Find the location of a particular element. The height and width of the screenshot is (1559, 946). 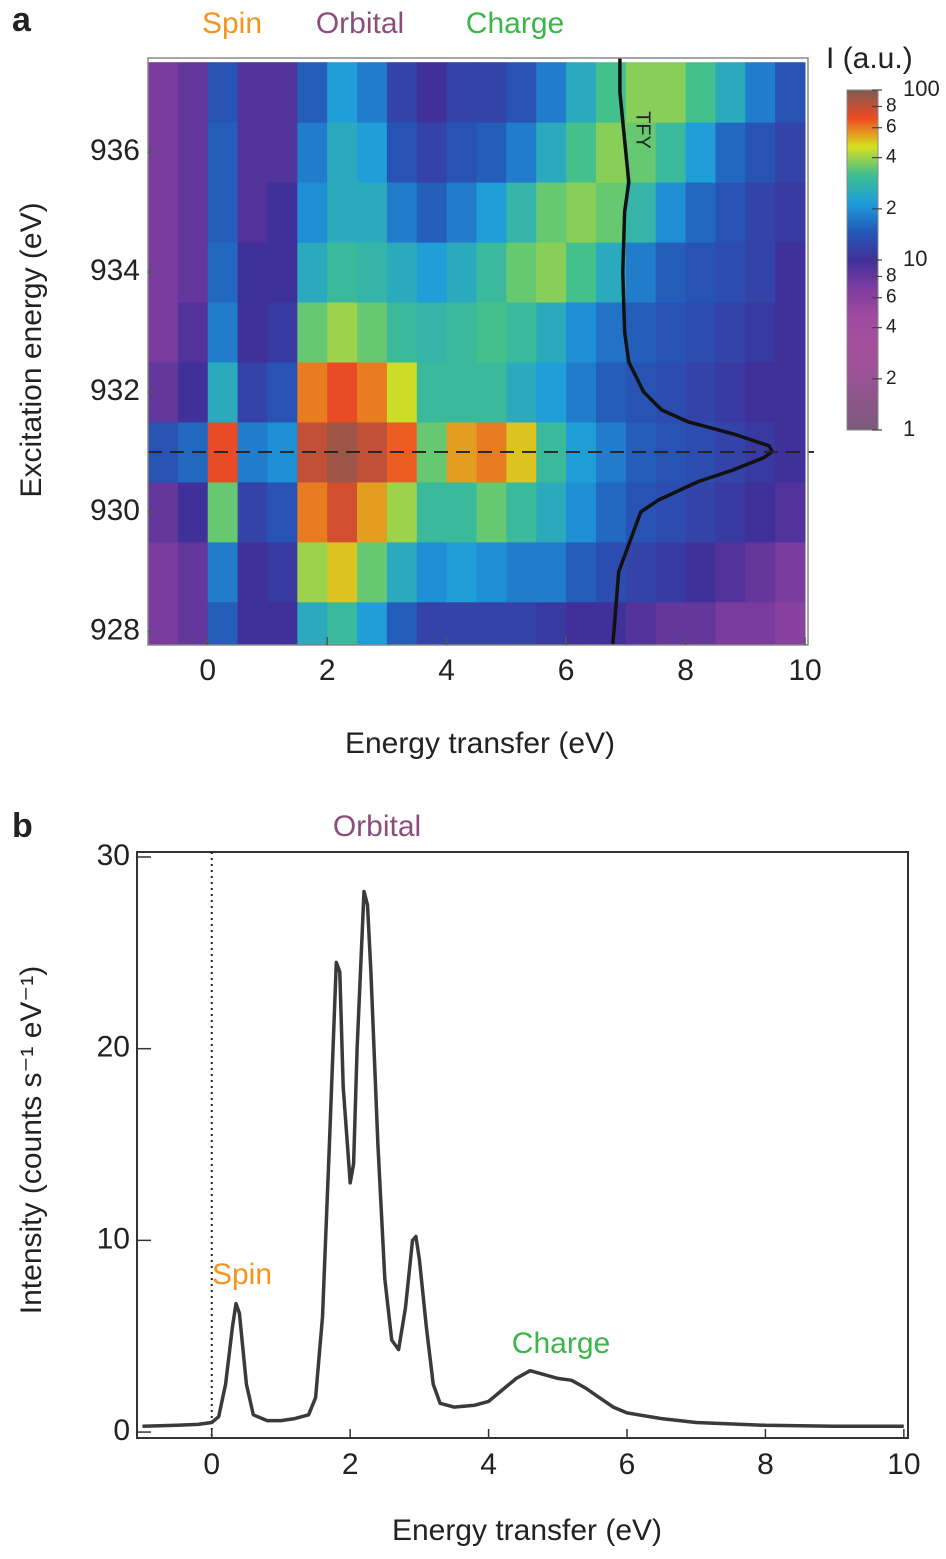

panel-label: a is located at coordinates (22, 20).